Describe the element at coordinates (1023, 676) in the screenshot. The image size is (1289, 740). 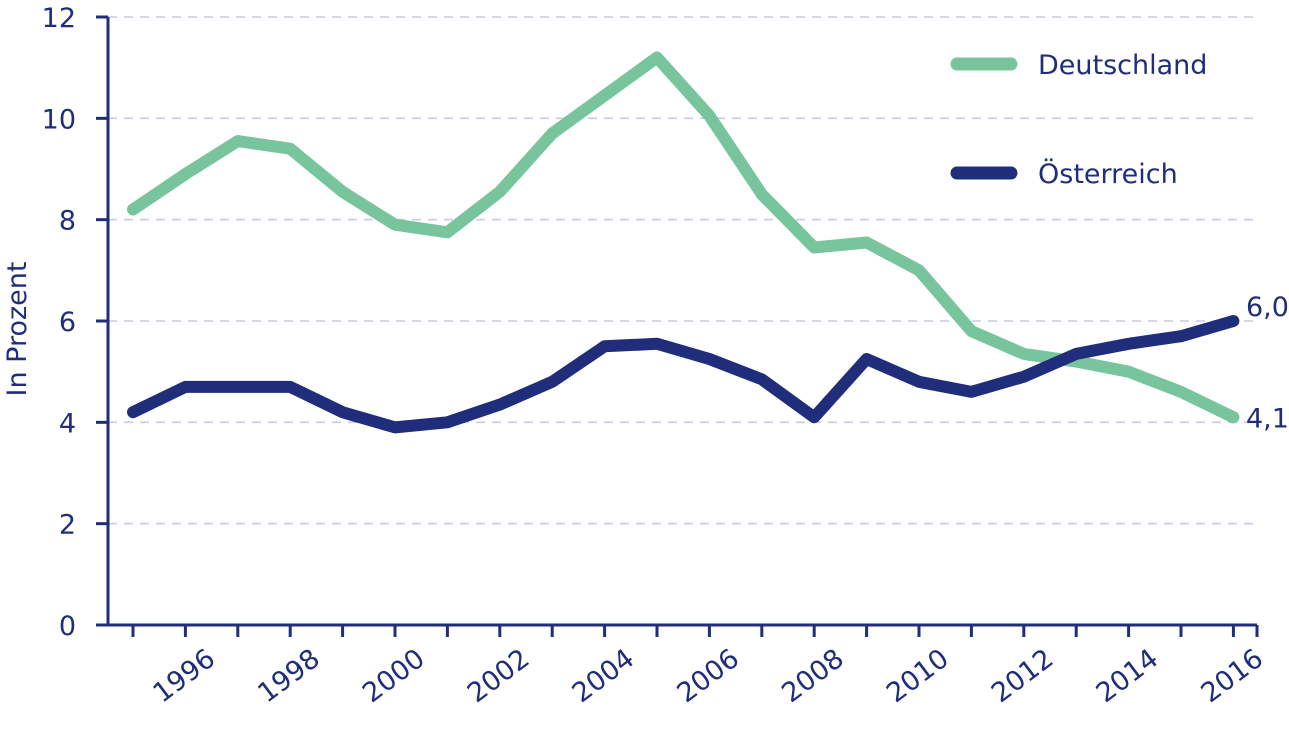
I see `x-tick-label: 2012` at that location.